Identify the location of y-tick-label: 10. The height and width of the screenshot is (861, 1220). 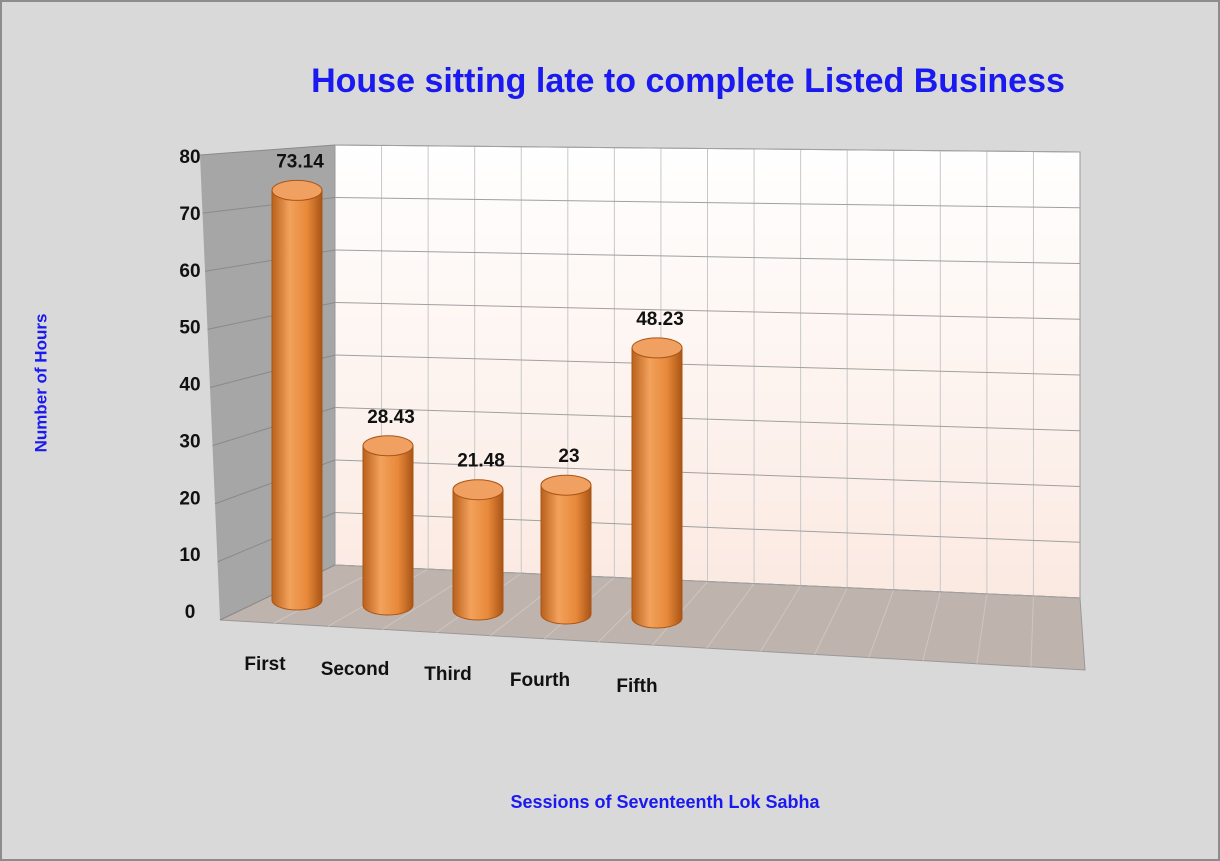
(189, 555).